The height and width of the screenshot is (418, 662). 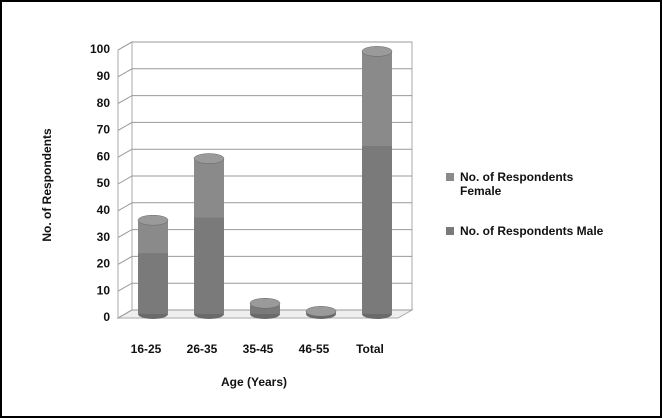 I want to click on x-tick-label: 35-45, so click(x=258, y=349).